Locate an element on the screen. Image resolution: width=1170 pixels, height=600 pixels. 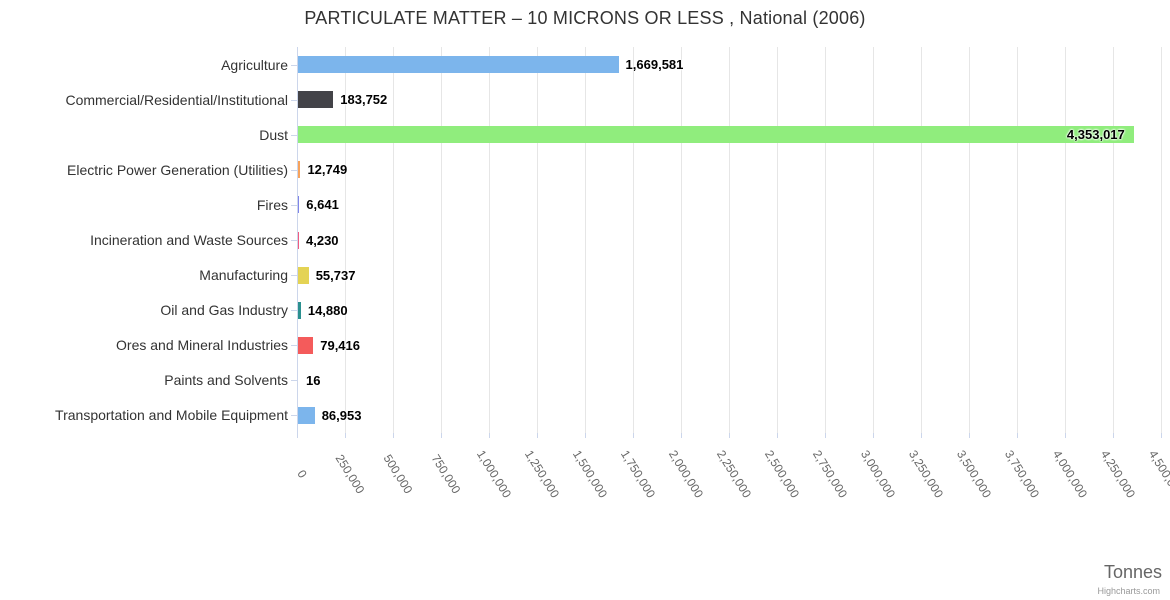
bar-value-label: 79,416 is located at coordinates (340, 345).